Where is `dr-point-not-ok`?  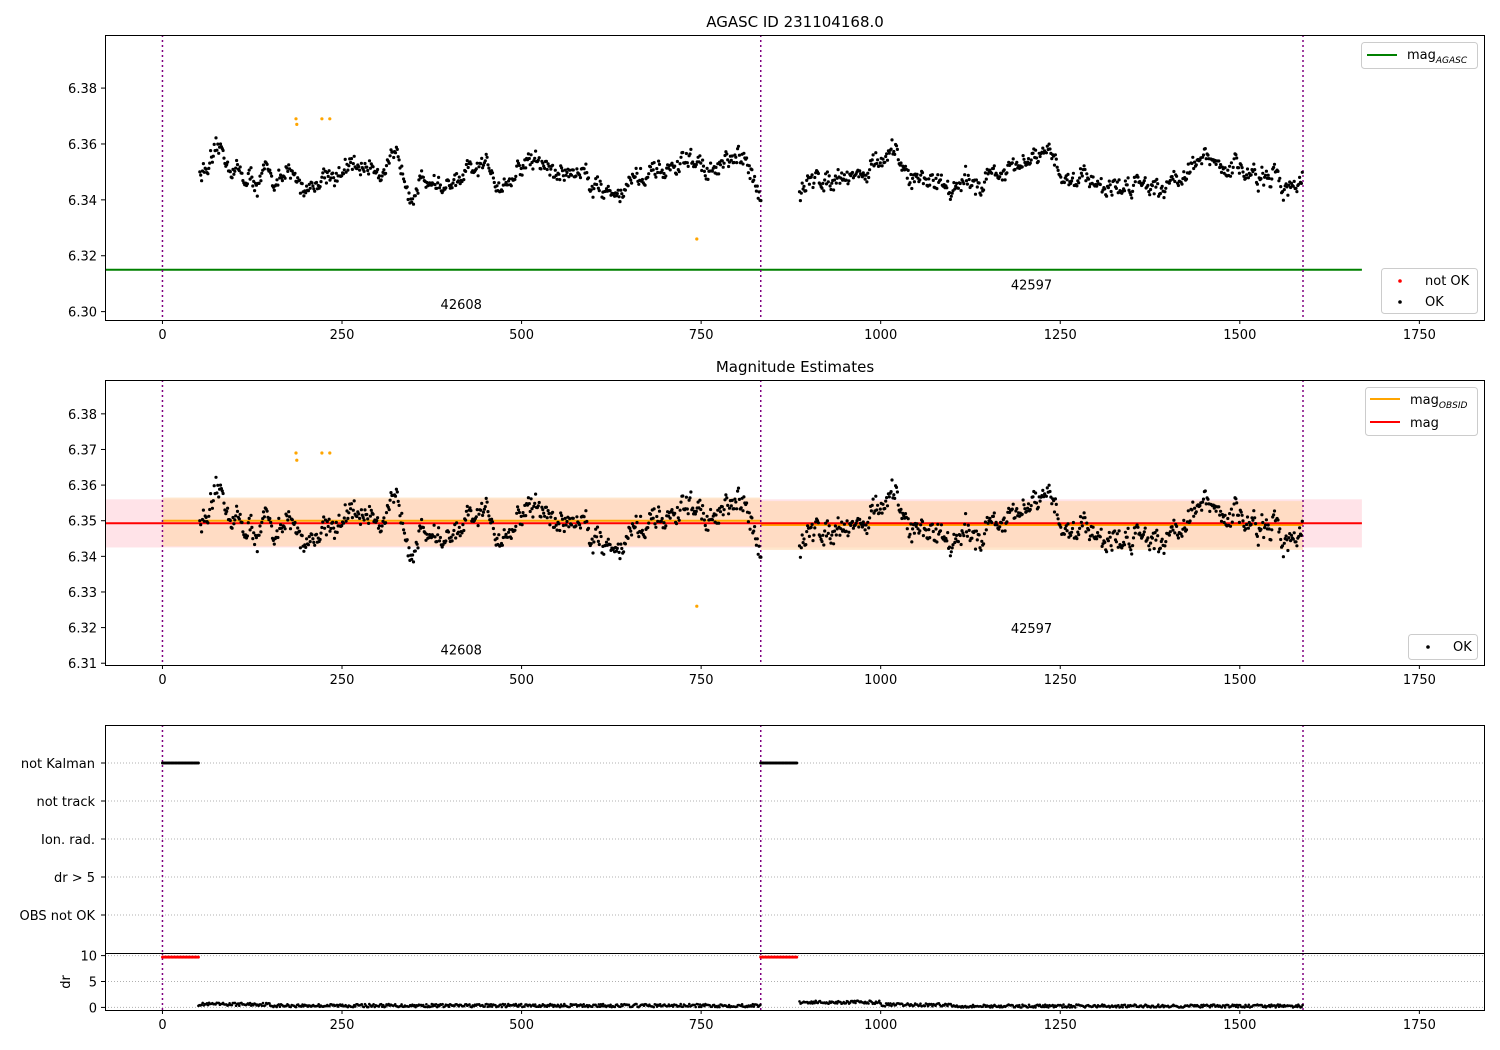 dr-point-not-ok is located at coordinates (198, 957).